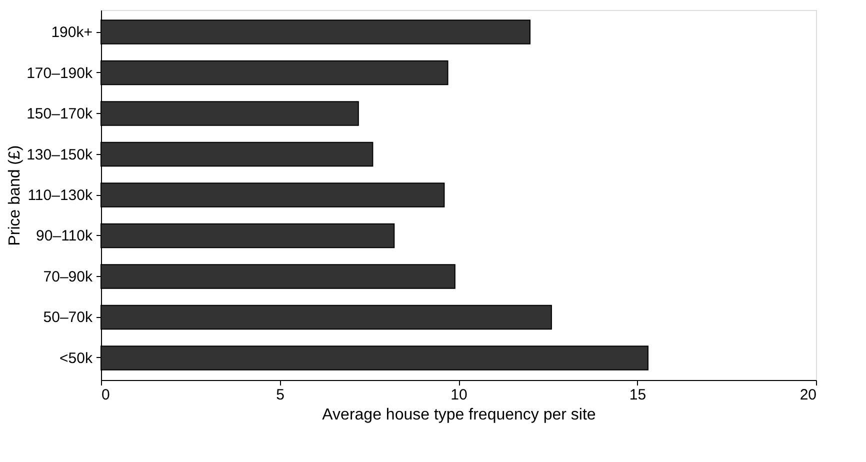 The image size is (866, 462). What do you see at coordinates (59, 73) in the screenshot?
I see `y-tick-label: 170–190k` at bounding box center [59, 73].